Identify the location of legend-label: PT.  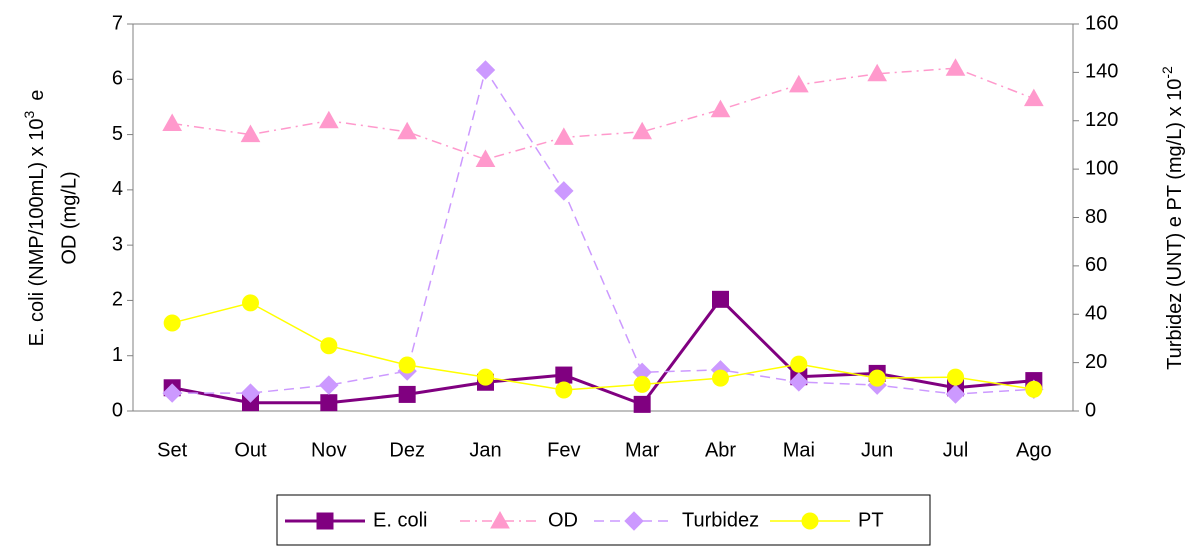
(871, 520).